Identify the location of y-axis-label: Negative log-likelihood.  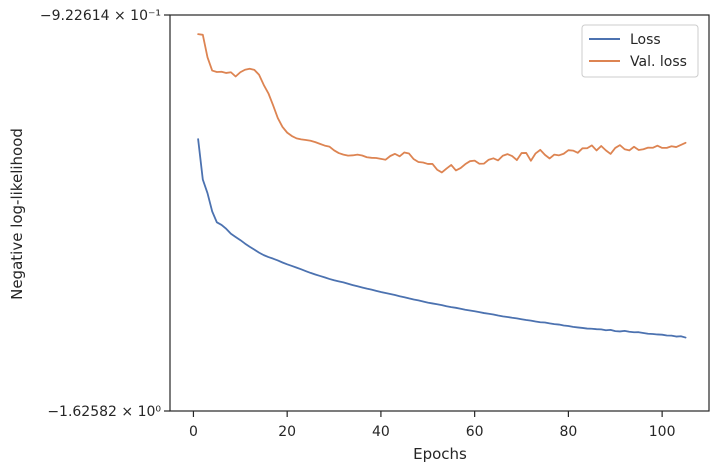
(17, 214).